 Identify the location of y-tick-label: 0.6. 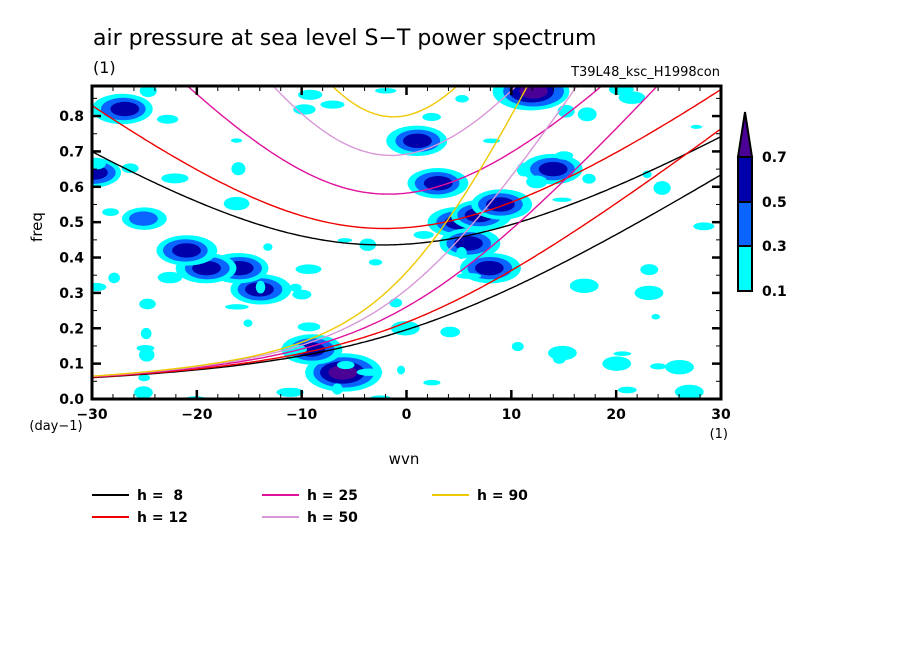
(71, 188).